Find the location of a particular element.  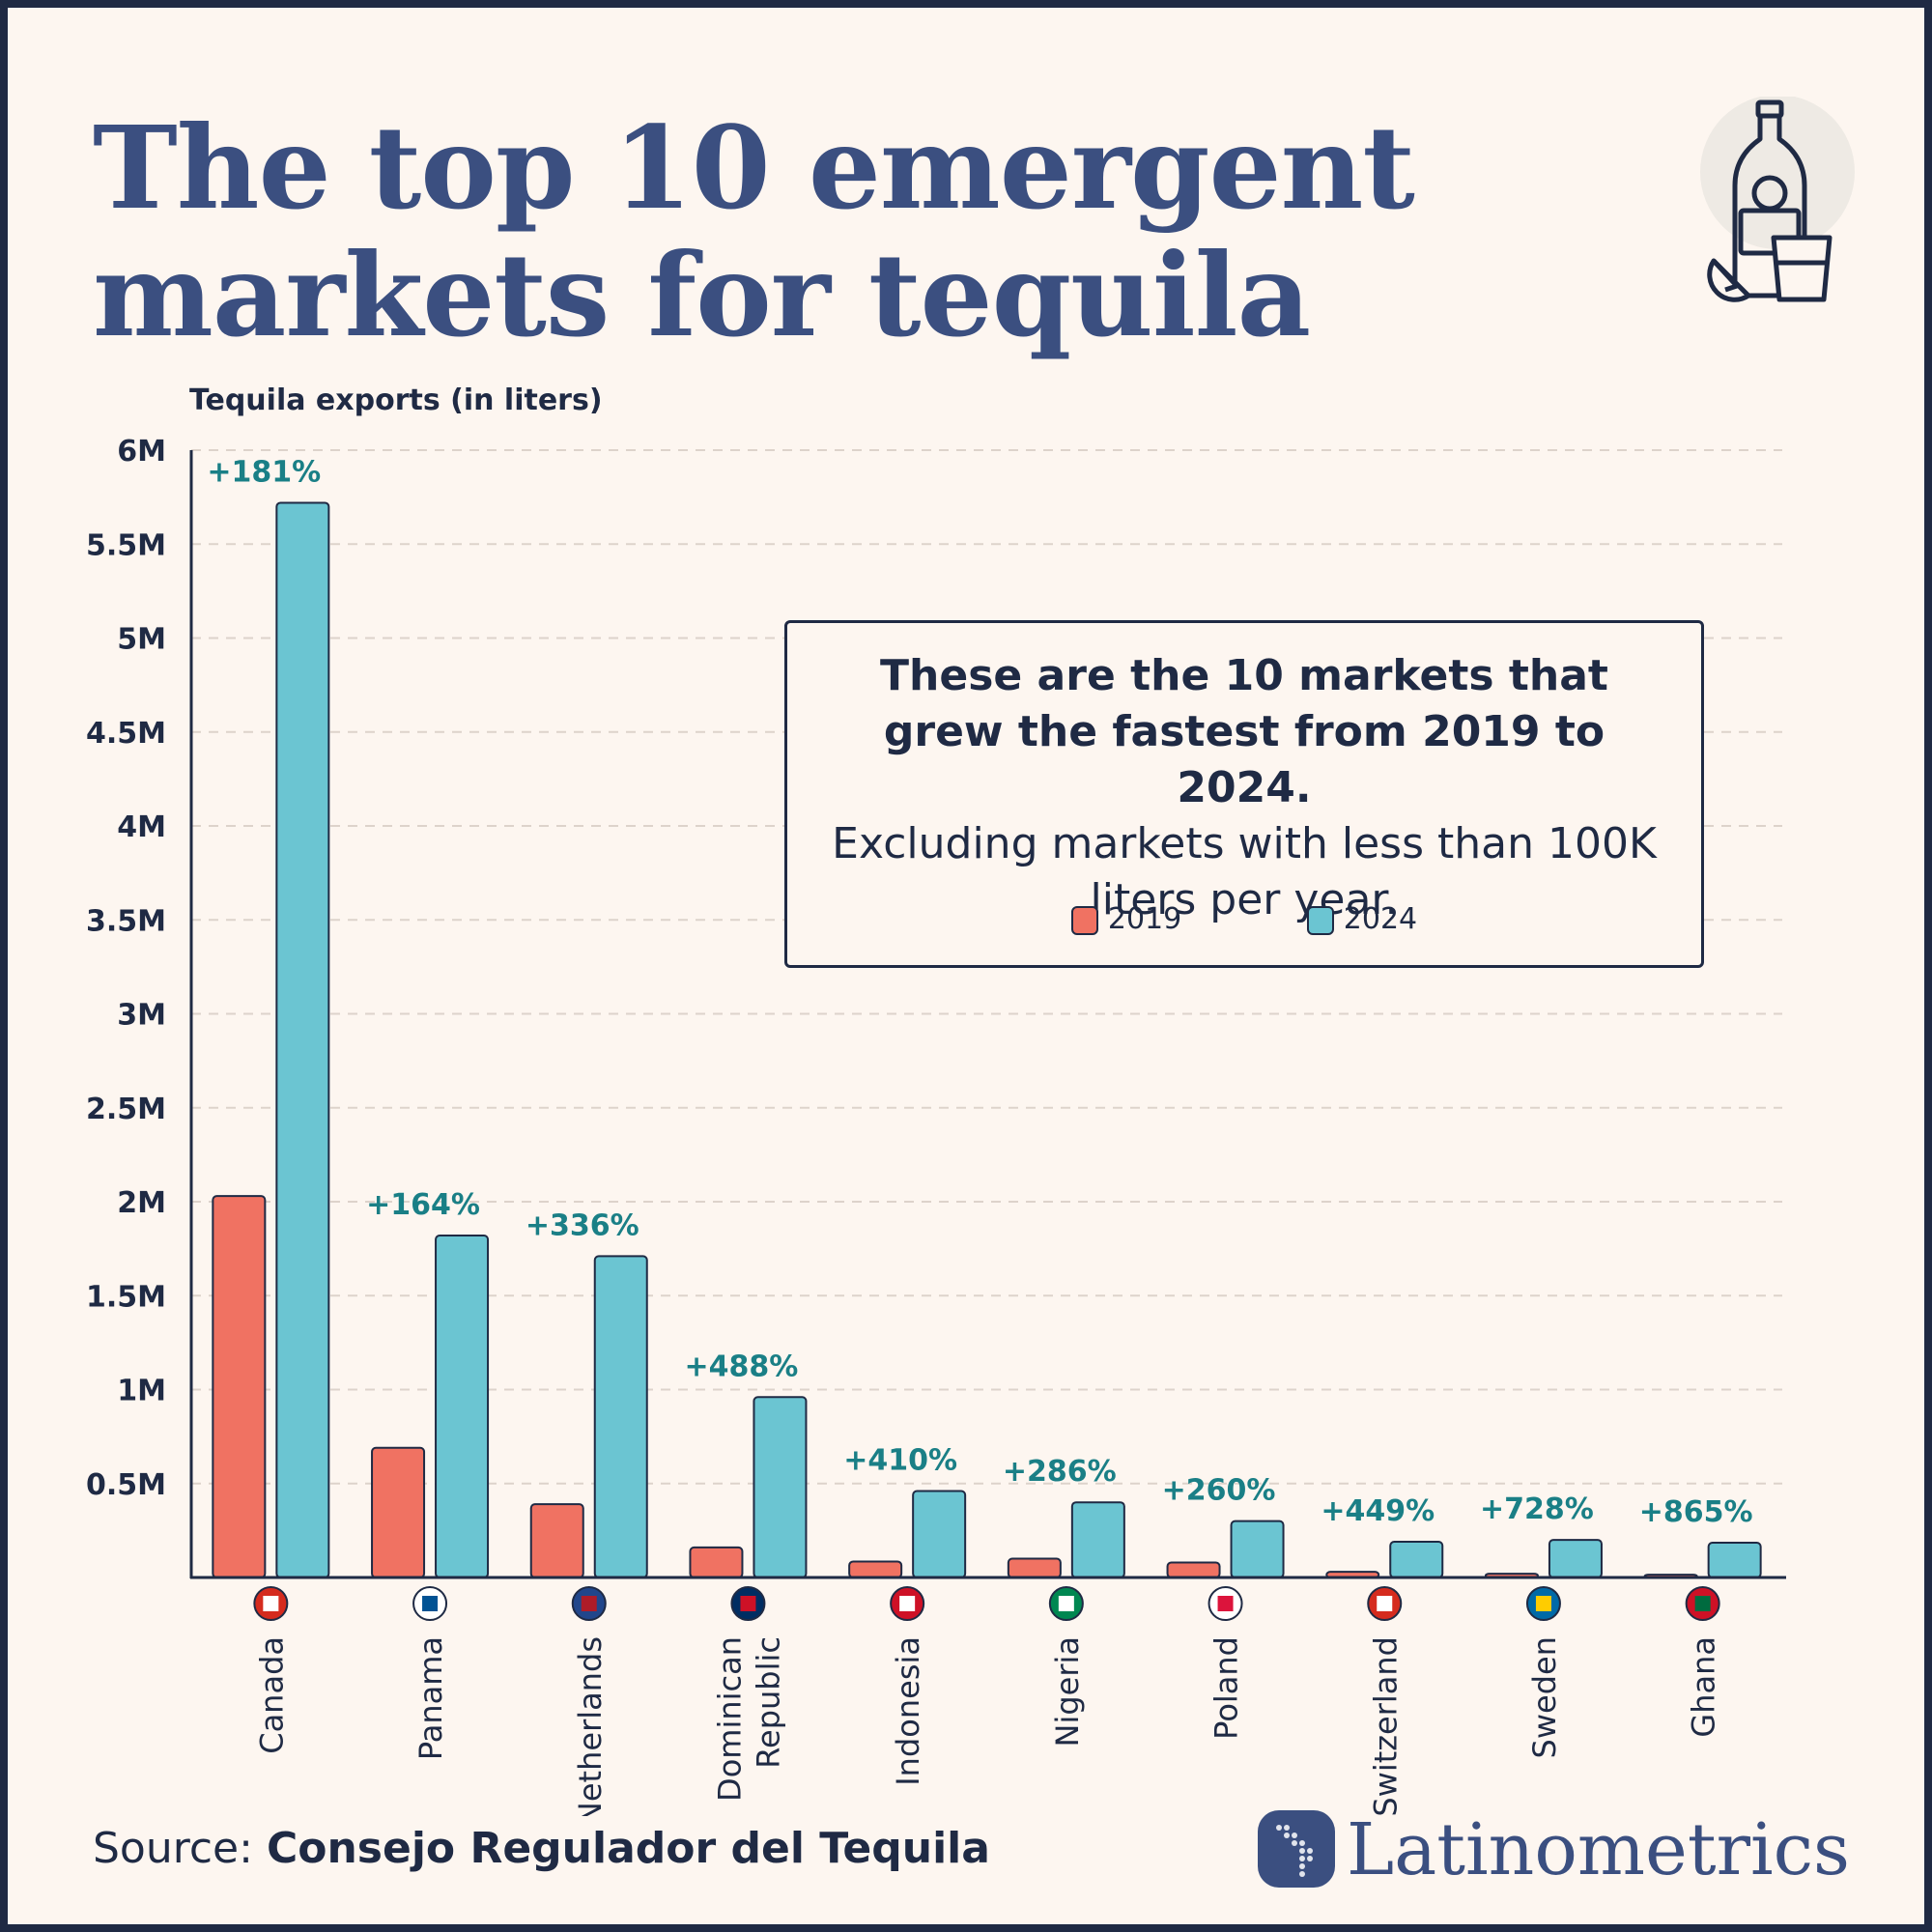

y-tick-label: 5.5M is located at coordinates (126, 545).